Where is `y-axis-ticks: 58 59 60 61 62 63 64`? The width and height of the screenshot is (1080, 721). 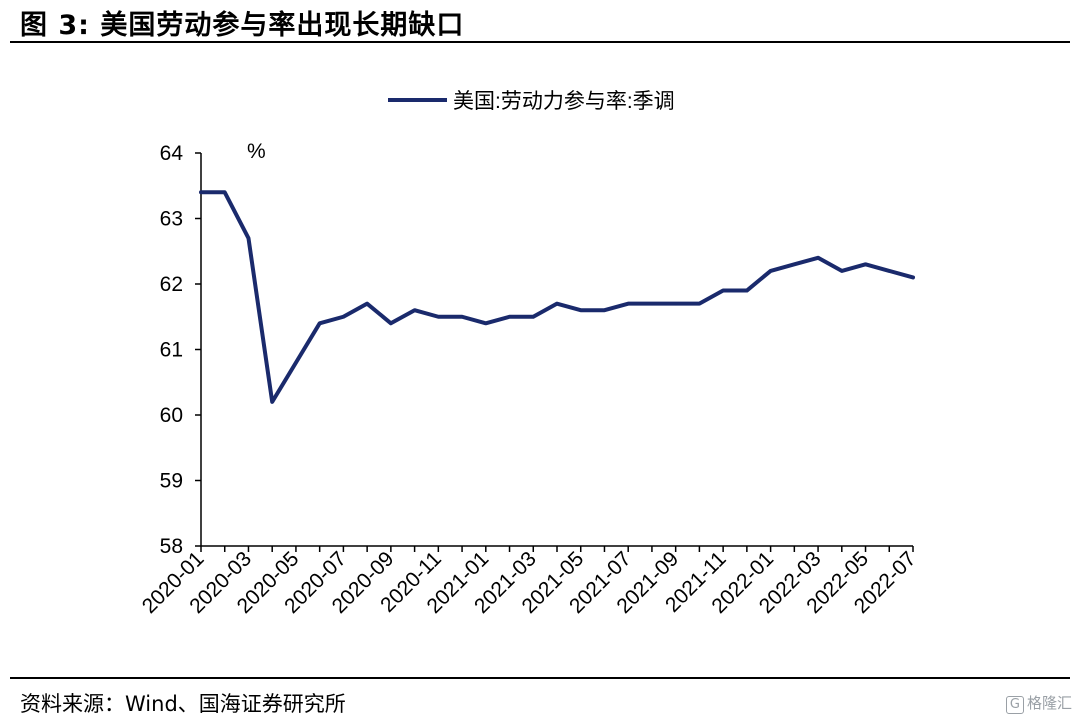
y-axis-ticks: 58 59 60 61 62 63 64 is located at coordinates (180, 350).